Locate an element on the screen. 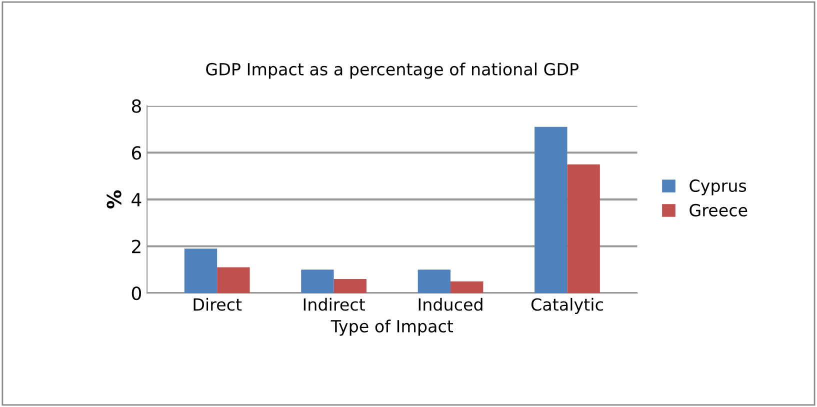 This screenshot has width=817, height=407. x-tick-label: Indirect is located at coordinates (334, 304).